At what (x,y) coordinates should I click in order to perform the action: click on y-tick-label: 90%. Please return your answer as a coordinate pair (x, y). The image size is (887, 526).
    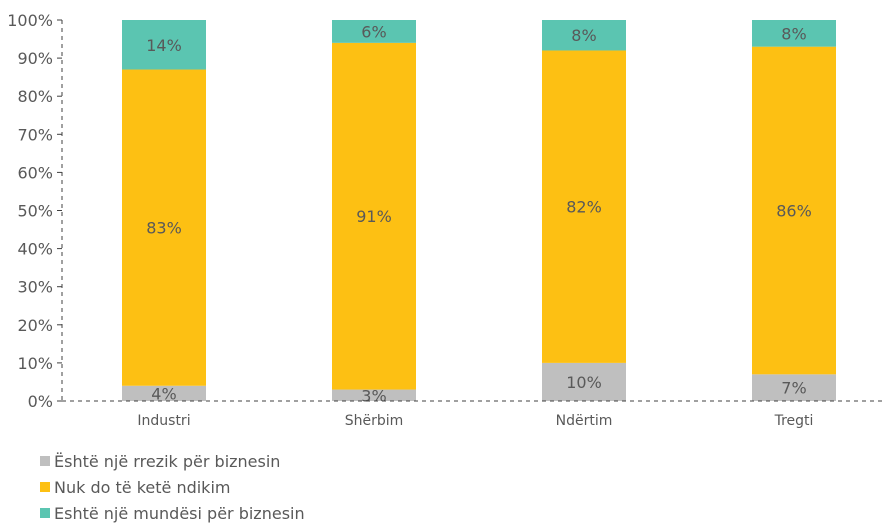
    Looking at the image, I should click on (35, 58).